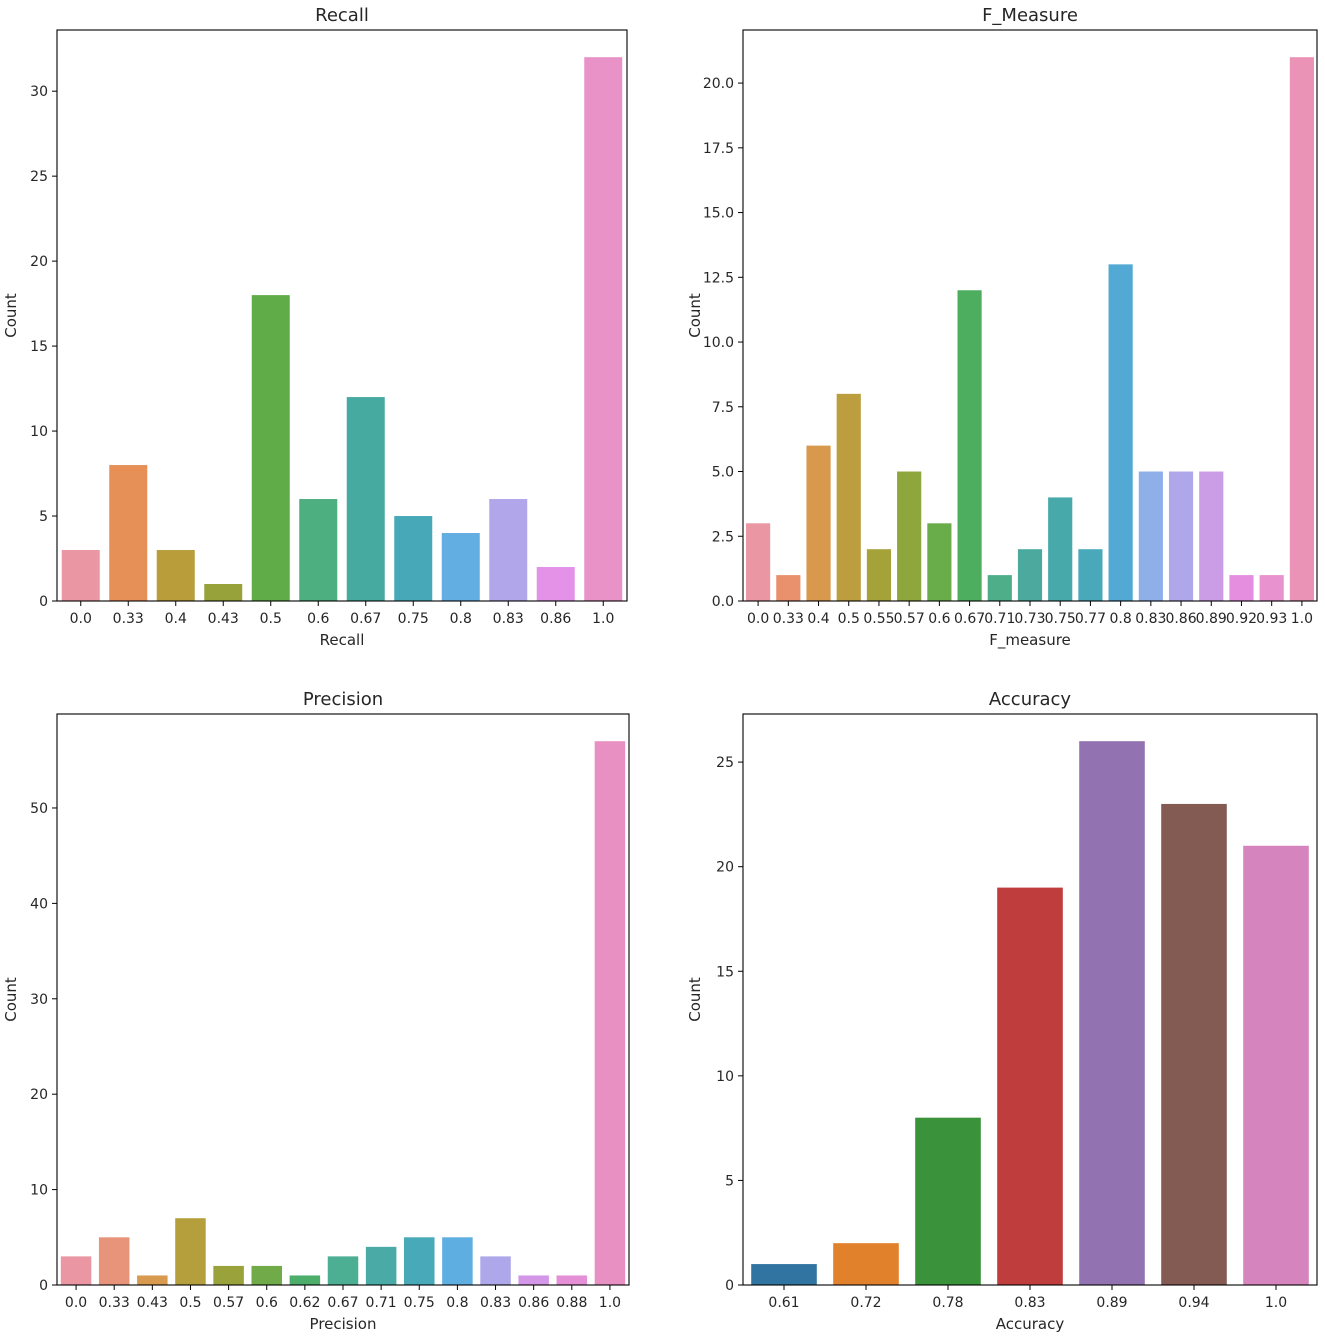 The height and width of the screenshot is (1338, 1325). Describe the element at coordinates (304, 1303) in the screenshot. I see `precision-xtick-label: 0.62` at that location.